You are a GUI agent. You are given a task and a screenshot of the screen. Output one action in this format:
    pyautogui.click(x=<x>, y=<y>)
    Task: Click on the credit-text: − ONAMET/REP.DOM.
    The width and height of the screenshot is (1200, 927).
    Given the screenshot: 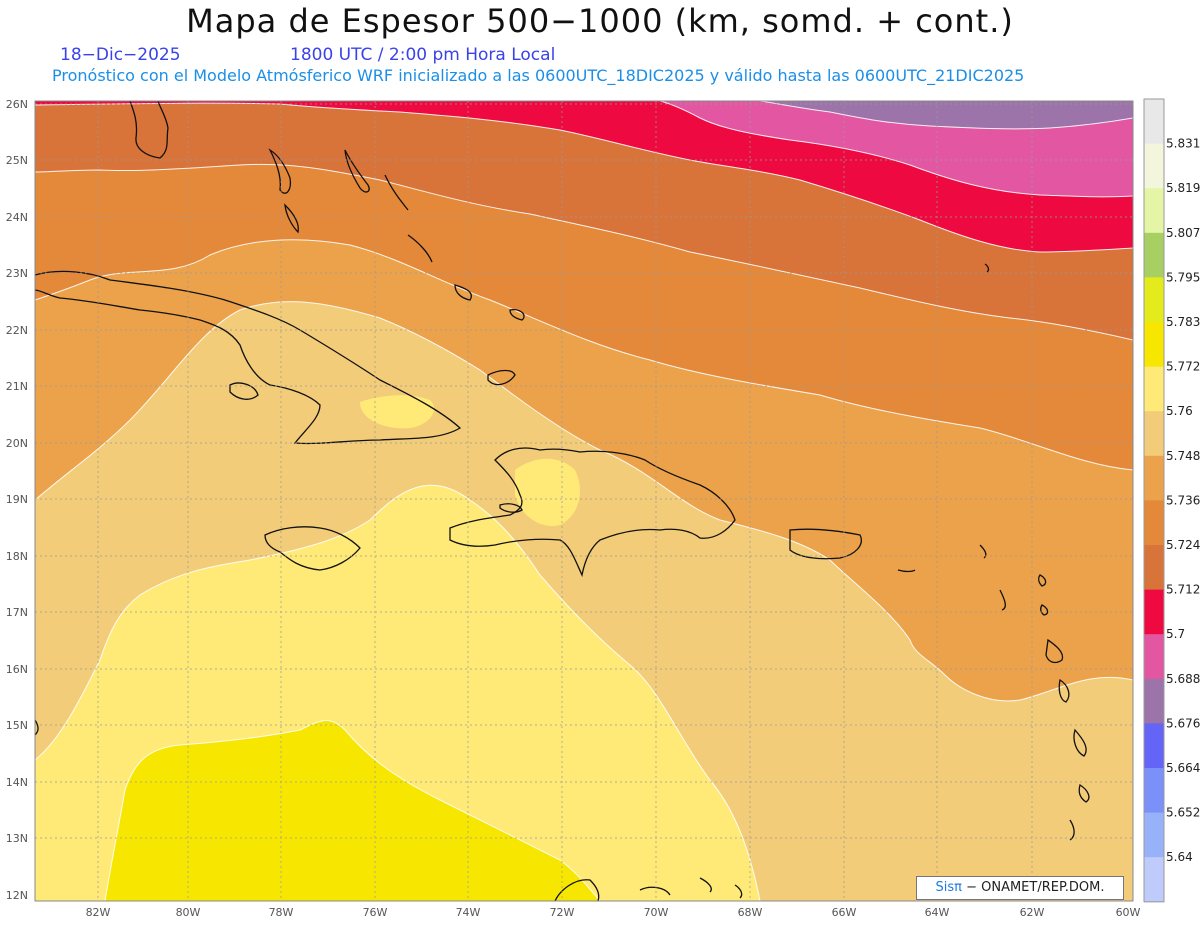 What is the action you would take?
    pyautogui.click(x=1035, y=887)
    